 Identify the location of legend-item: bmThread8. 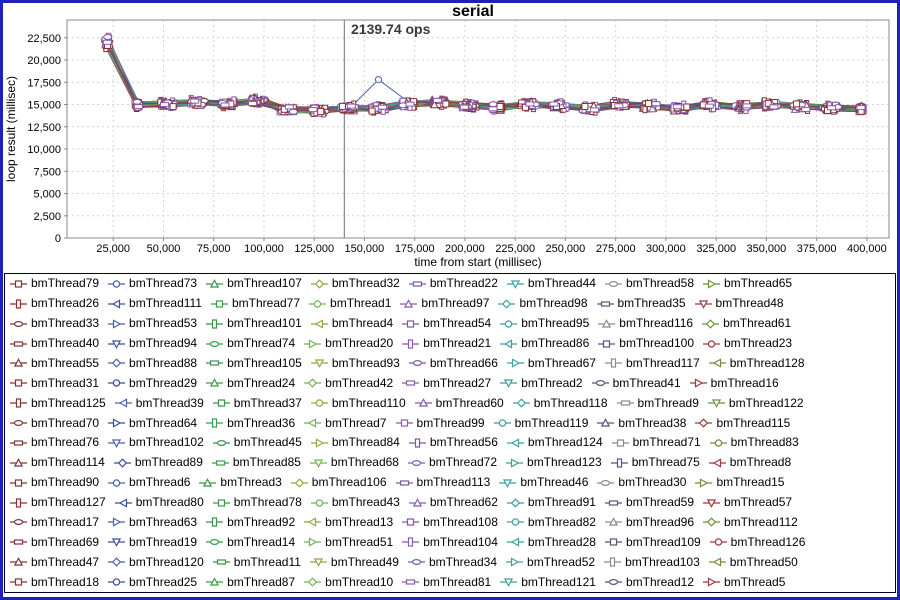
(749, 462).